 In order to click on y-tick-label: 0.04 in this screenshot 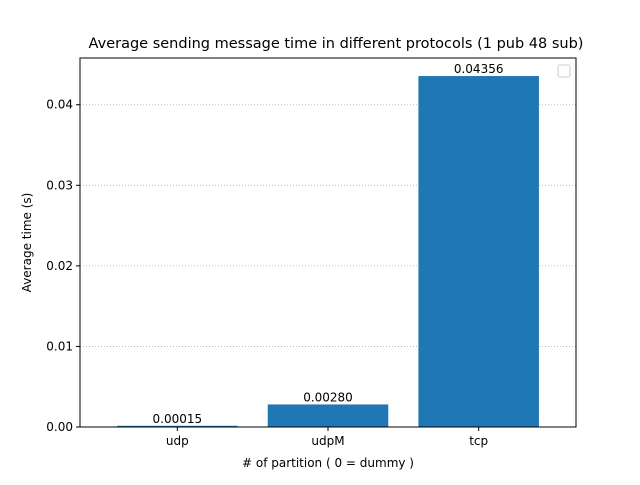, I will do `click(59, 105)`.